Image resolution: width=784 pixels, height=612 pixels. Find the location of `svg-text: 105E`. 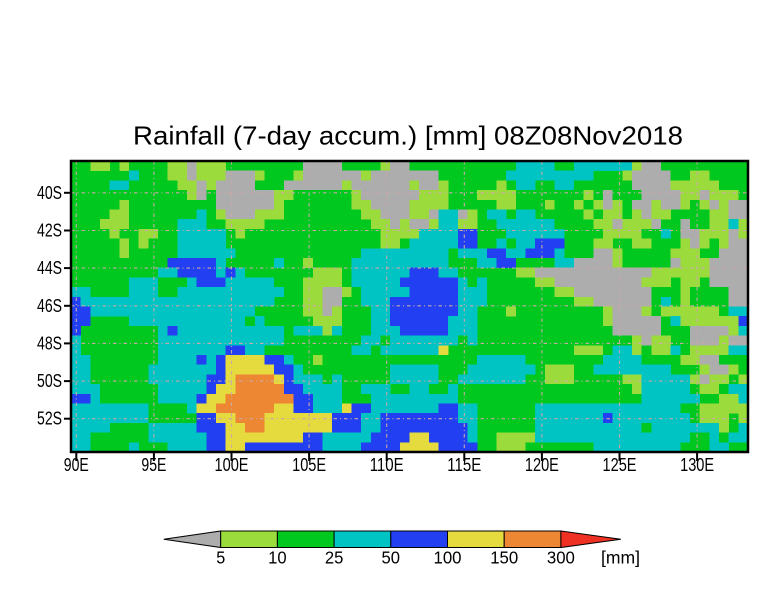

svg-text: 105E is located at coordinates (309, 465).